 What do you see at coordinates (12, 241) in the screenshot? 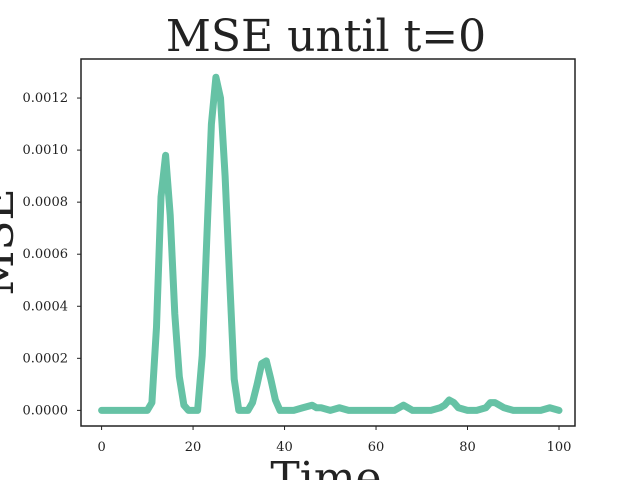
I see `y-axis-label: MSE` at bounding box center [12, 241].